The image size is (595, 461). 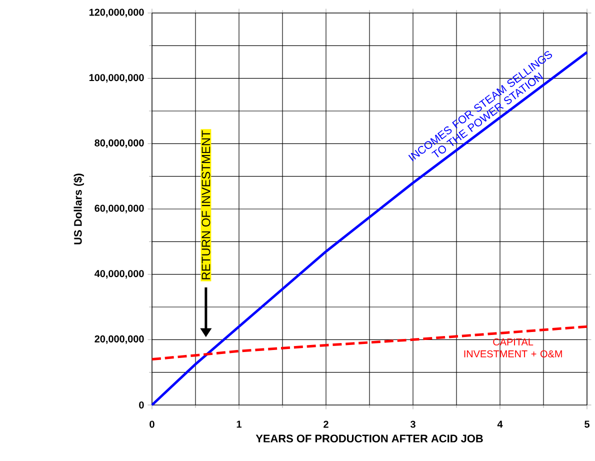 What do you see at coordinates (119, 339) in the screenshot?
I see `y-tick-label: 20,000,000` at bounding box center [119, 339].